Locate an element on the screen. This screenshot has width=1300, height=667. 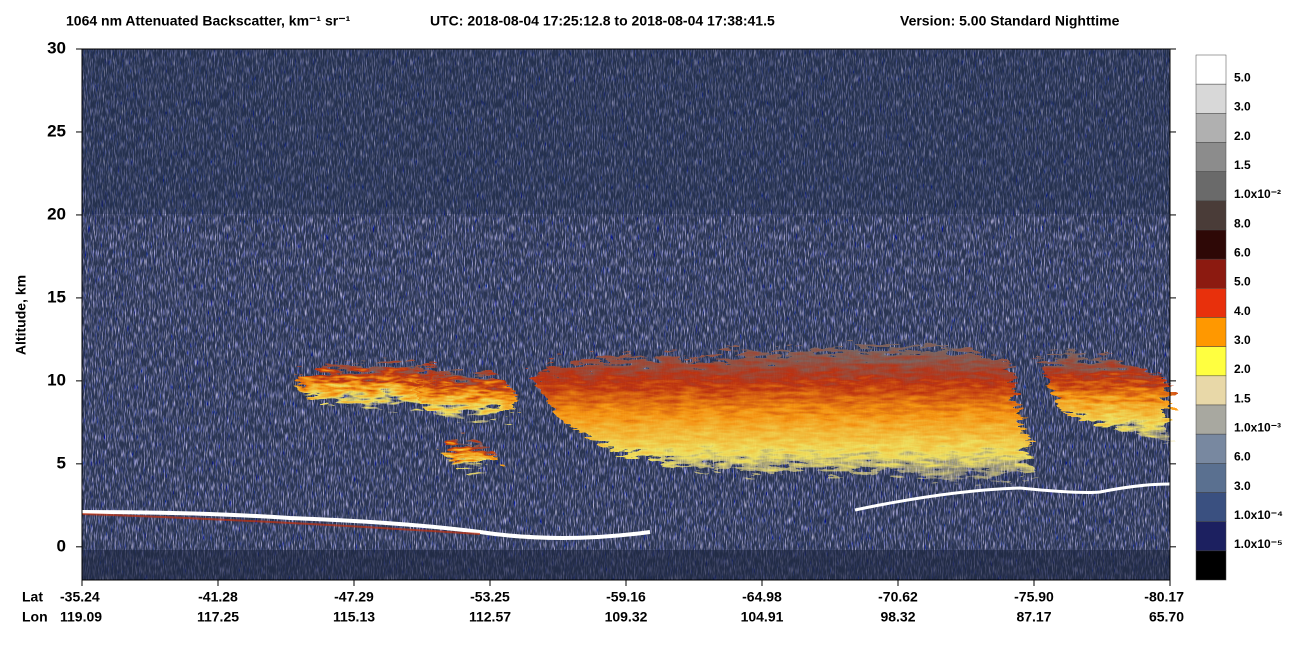
lon-label: 87.17 is located at coordinates (1033, 617).